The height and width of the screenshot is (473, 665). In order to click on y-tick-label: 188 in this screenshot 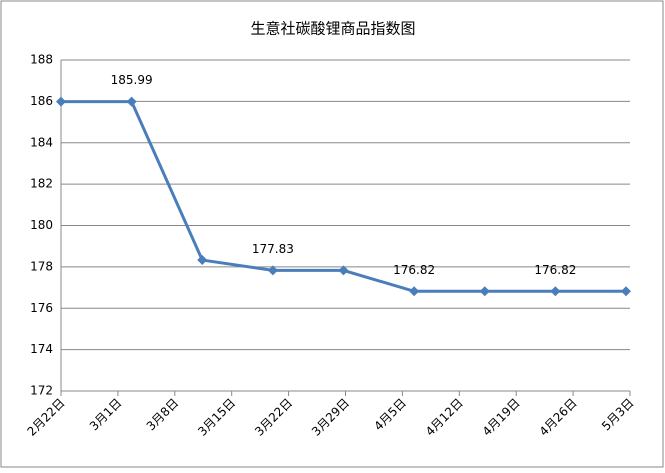, I will do `click(41, 60)`.